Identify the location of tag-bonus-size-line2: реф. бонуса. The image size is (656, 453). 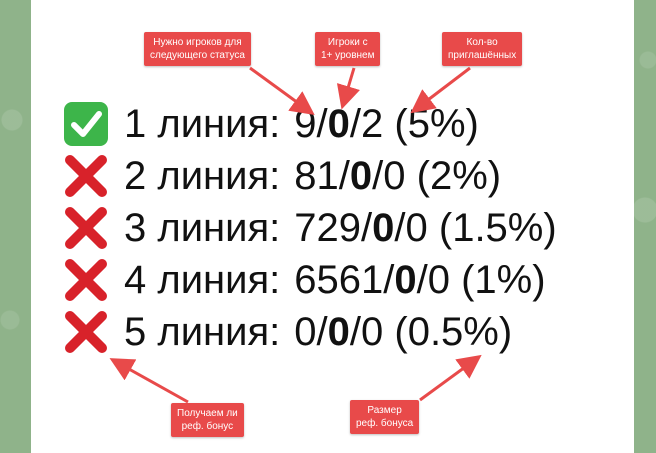
(385, 423).